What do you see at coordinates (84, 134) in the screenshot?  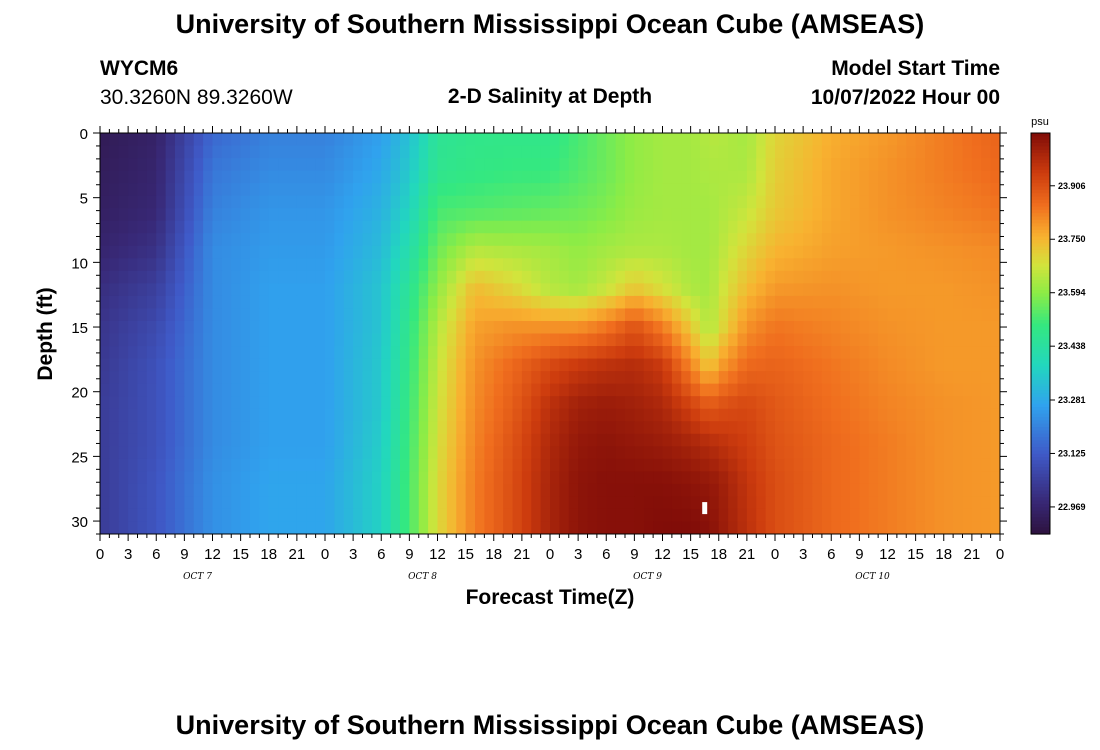 I see `y-tick-label: 0` at bounding box center [84, 134].